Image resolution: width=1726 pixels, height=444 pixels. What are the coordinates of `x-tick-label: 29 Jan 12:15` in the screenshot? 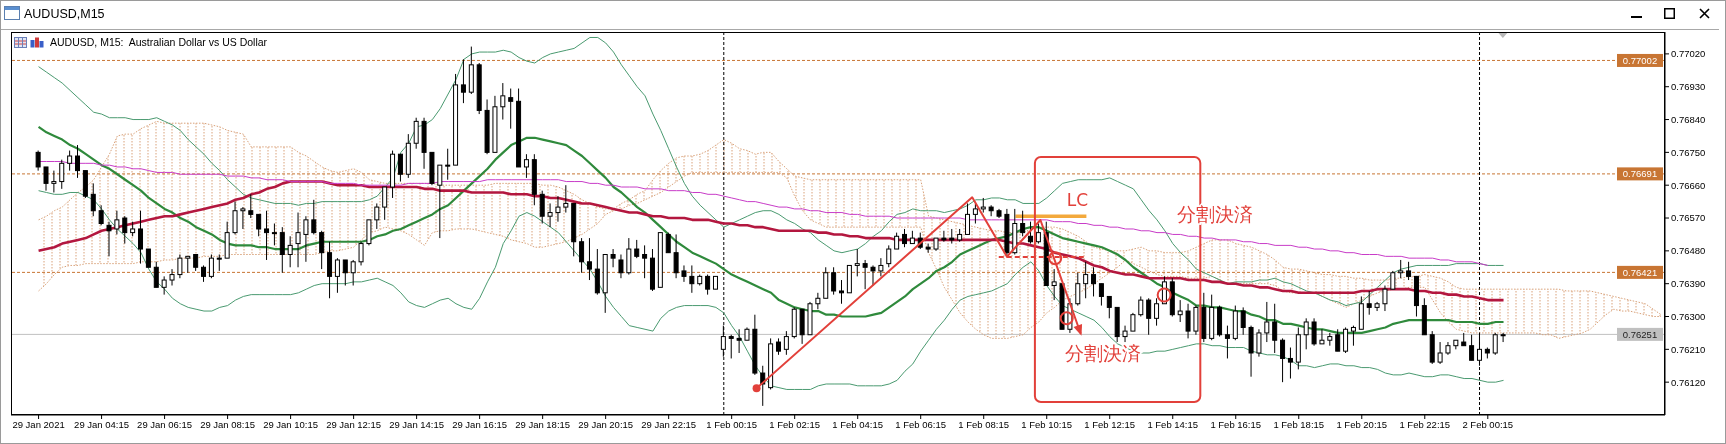 It's located at (354, 424).